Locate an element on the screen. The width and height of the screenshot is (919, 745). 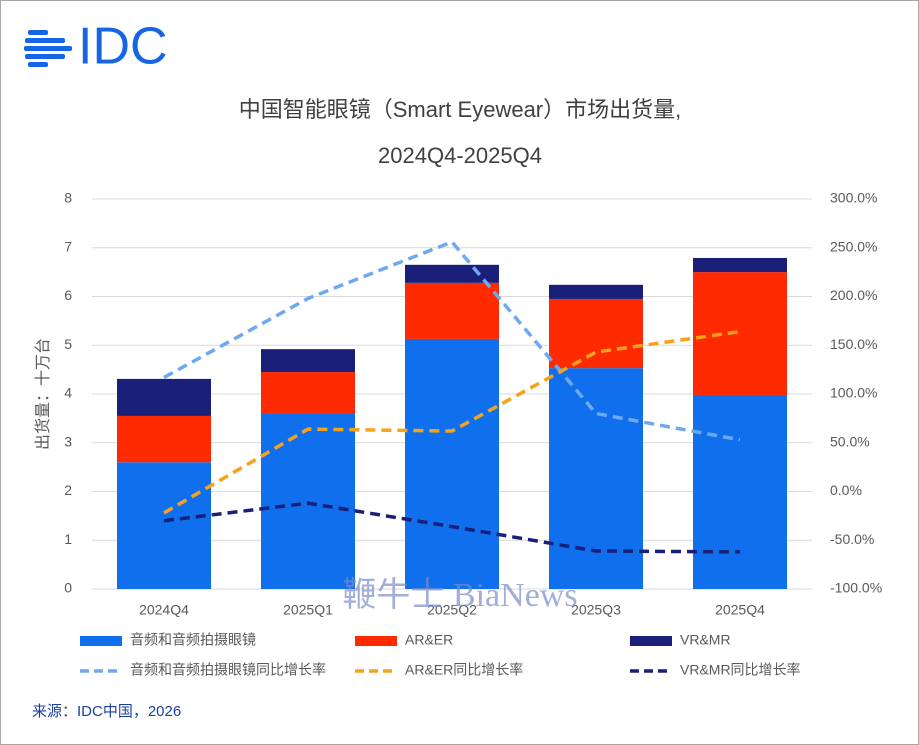
line is located at coordinates (452, 527).